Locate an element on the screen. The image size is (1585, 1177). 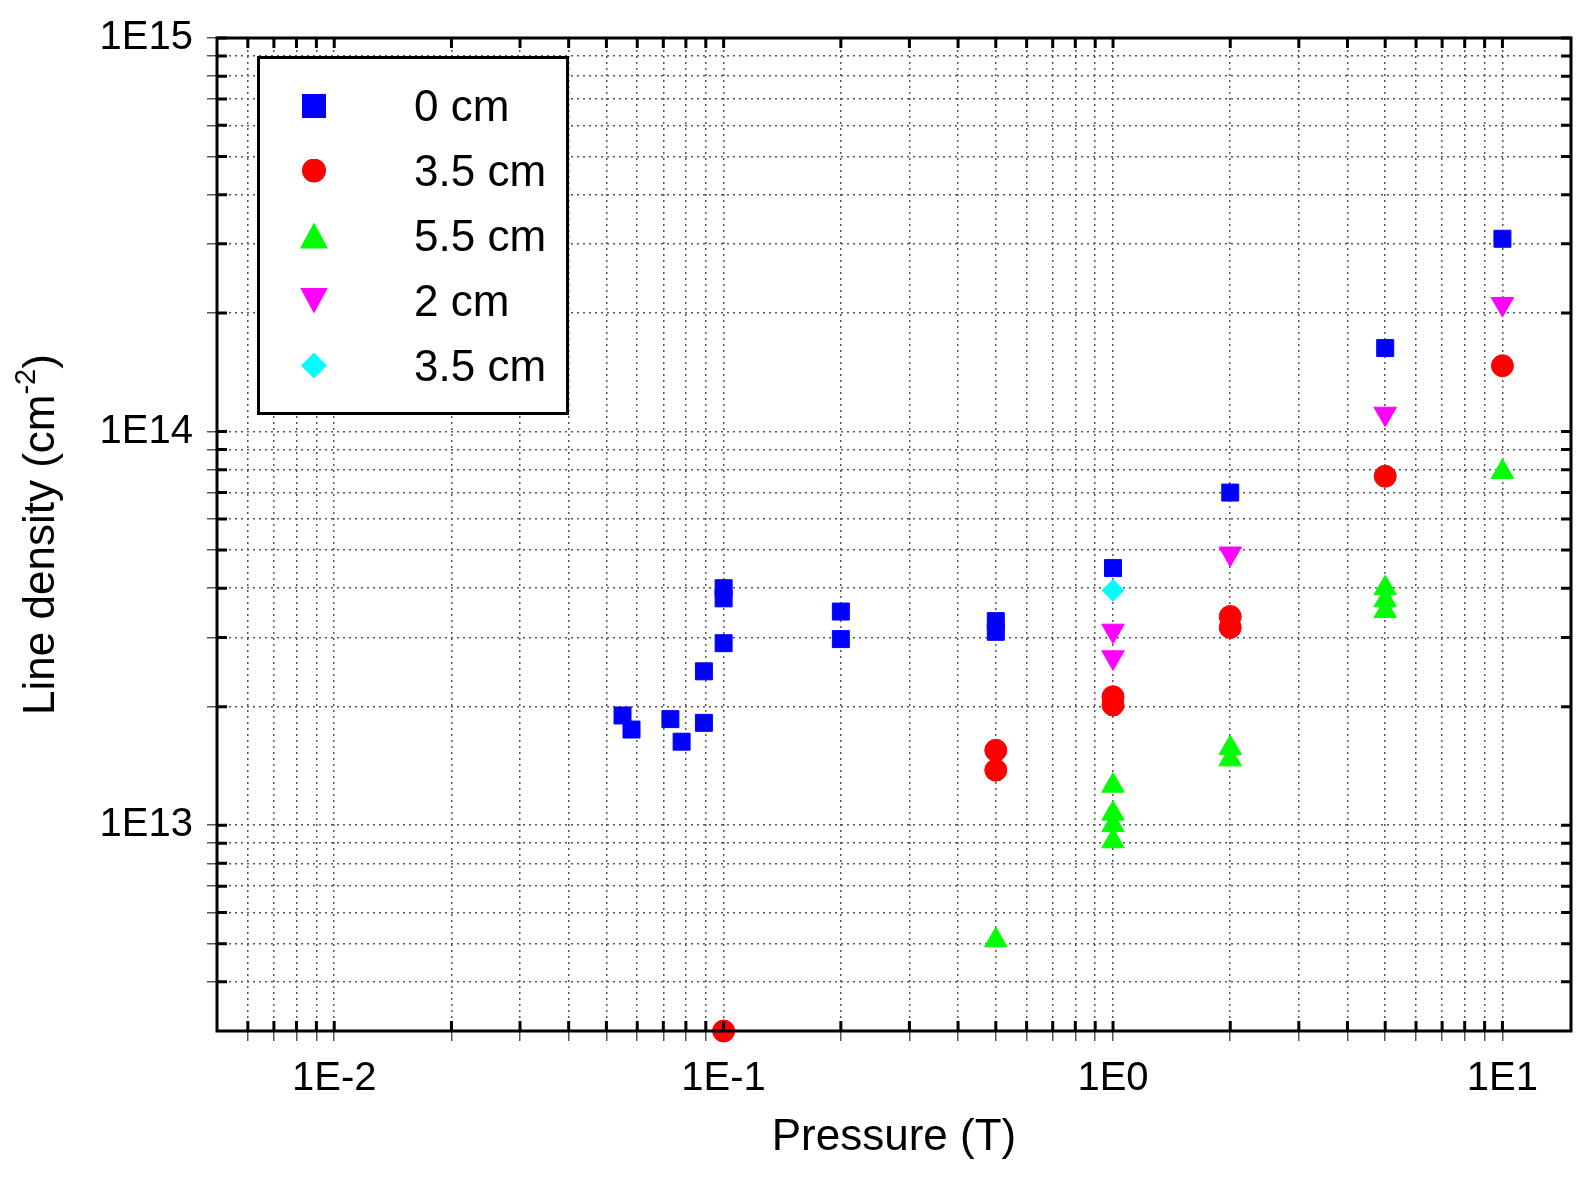
y-tick-label: 1E13 is located at coordinates (146, 822).